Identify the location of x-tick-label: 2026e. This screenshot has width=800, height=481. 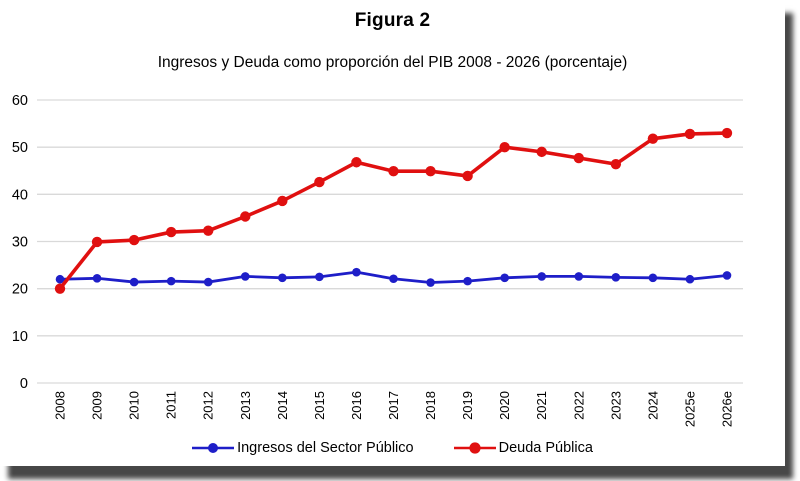
(727, 409).